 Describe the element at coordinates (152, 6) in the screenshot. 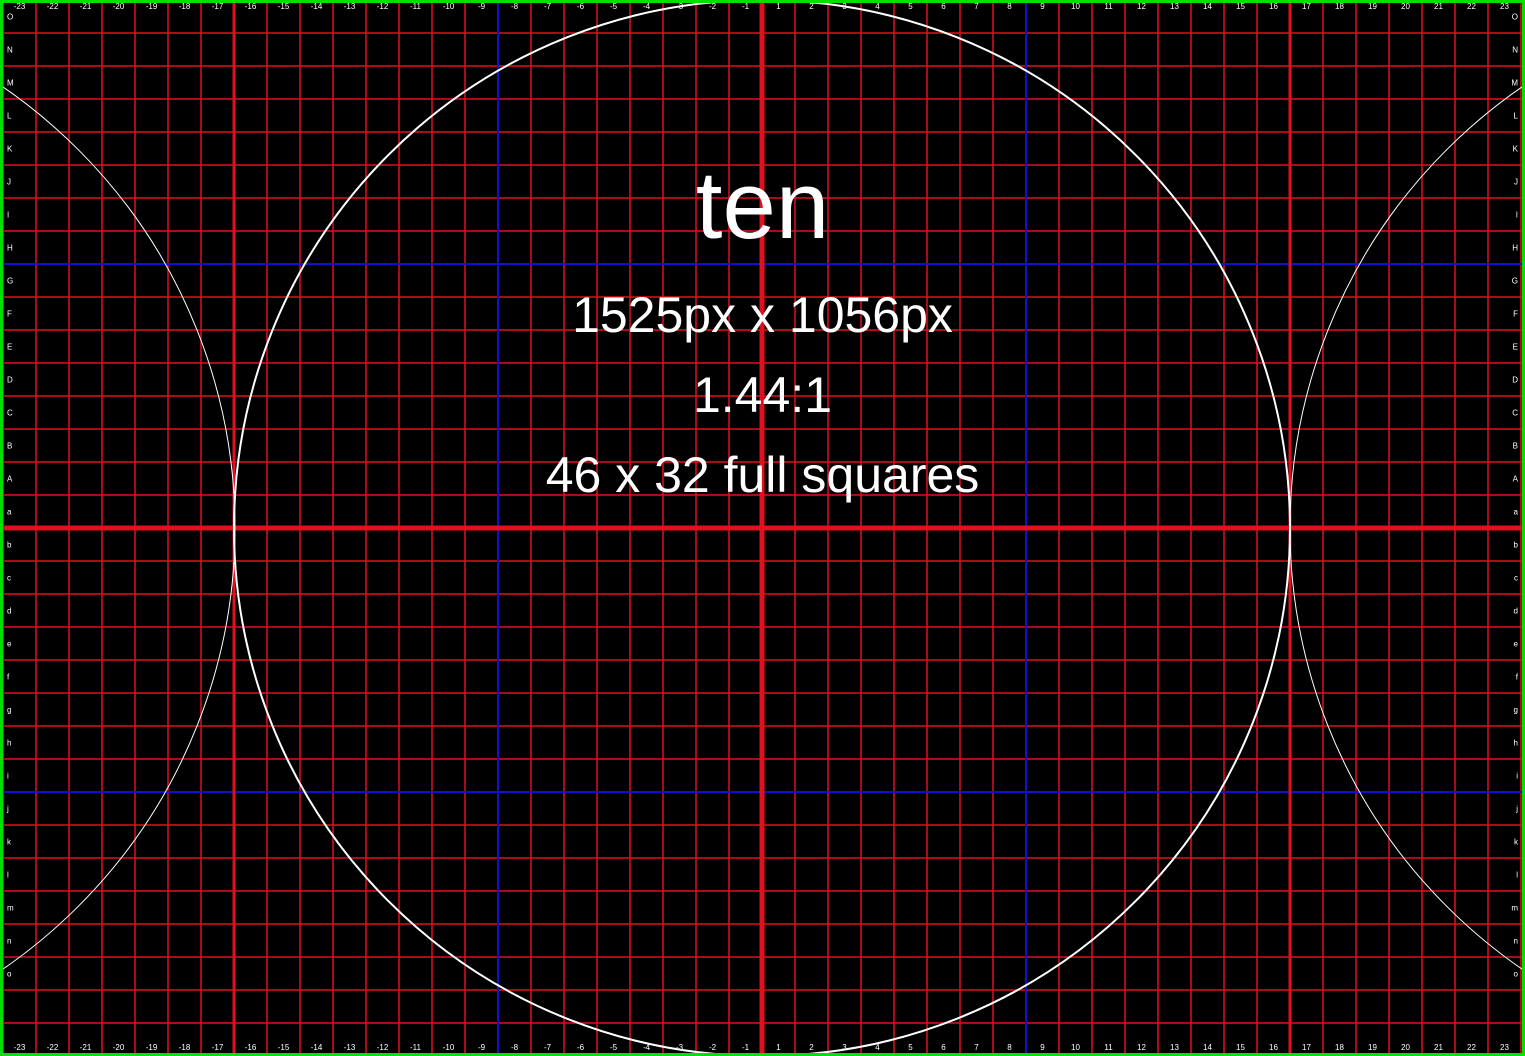

I see `column-label: -19` at that location.